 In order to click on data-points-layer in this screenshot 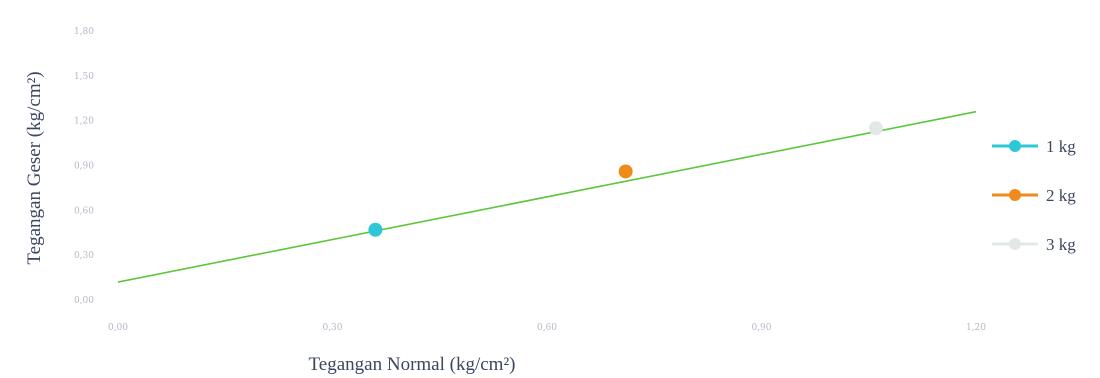, I will do `click(625, 179)`.